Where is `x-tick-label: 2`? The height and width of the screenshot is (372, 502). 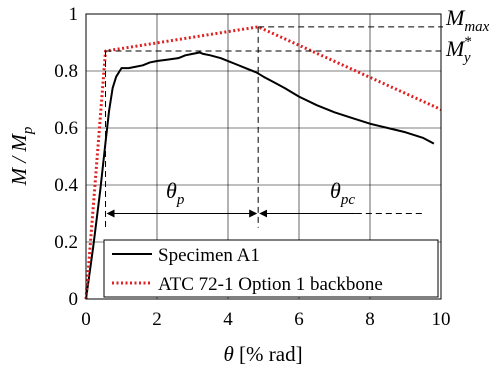
x-tick-label: 2 is located at coordinates (157, 319).